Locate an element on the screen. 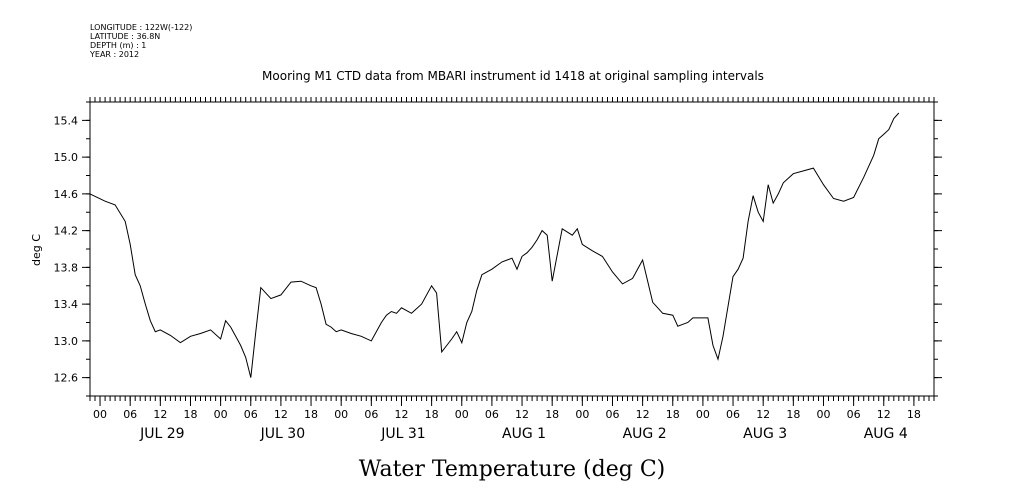  y-tick-label: 13.8 is located at coordinates (66, 267).